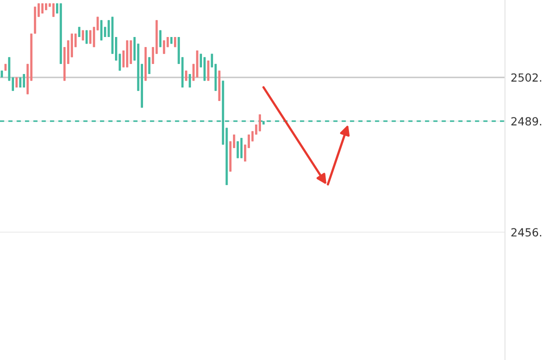 This screenshot has width=550, height=360. I want to click on y-tick-label: 2456., so click(526, 232).